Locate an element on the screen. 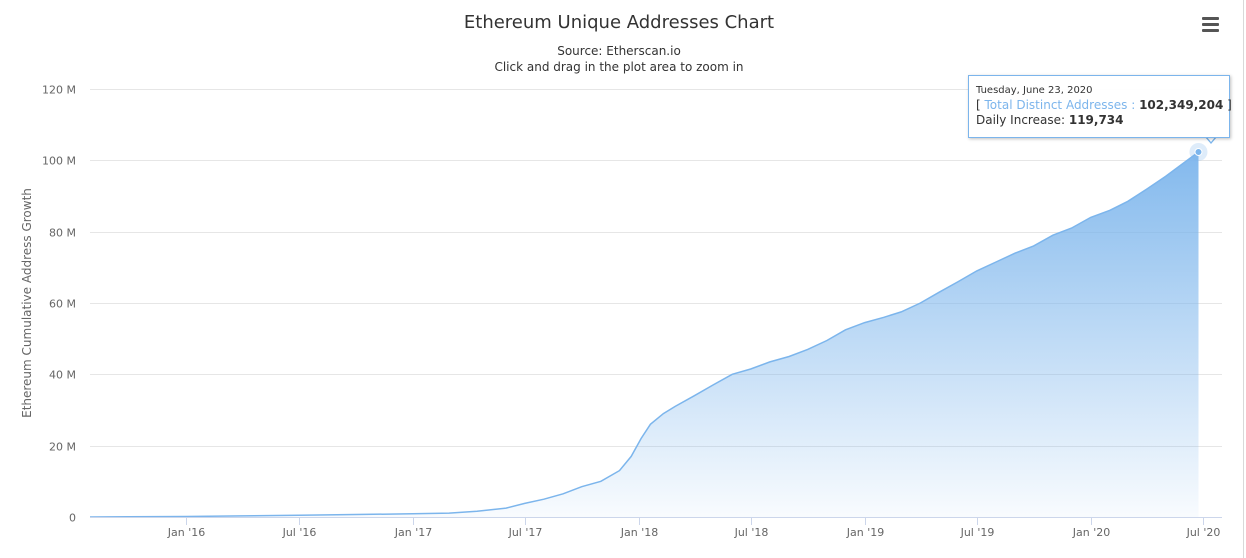 Image resolution: width=1246 pixels, height=558 pixels. x-tick-label: Jan '17 is located at coordinates (413, 532).